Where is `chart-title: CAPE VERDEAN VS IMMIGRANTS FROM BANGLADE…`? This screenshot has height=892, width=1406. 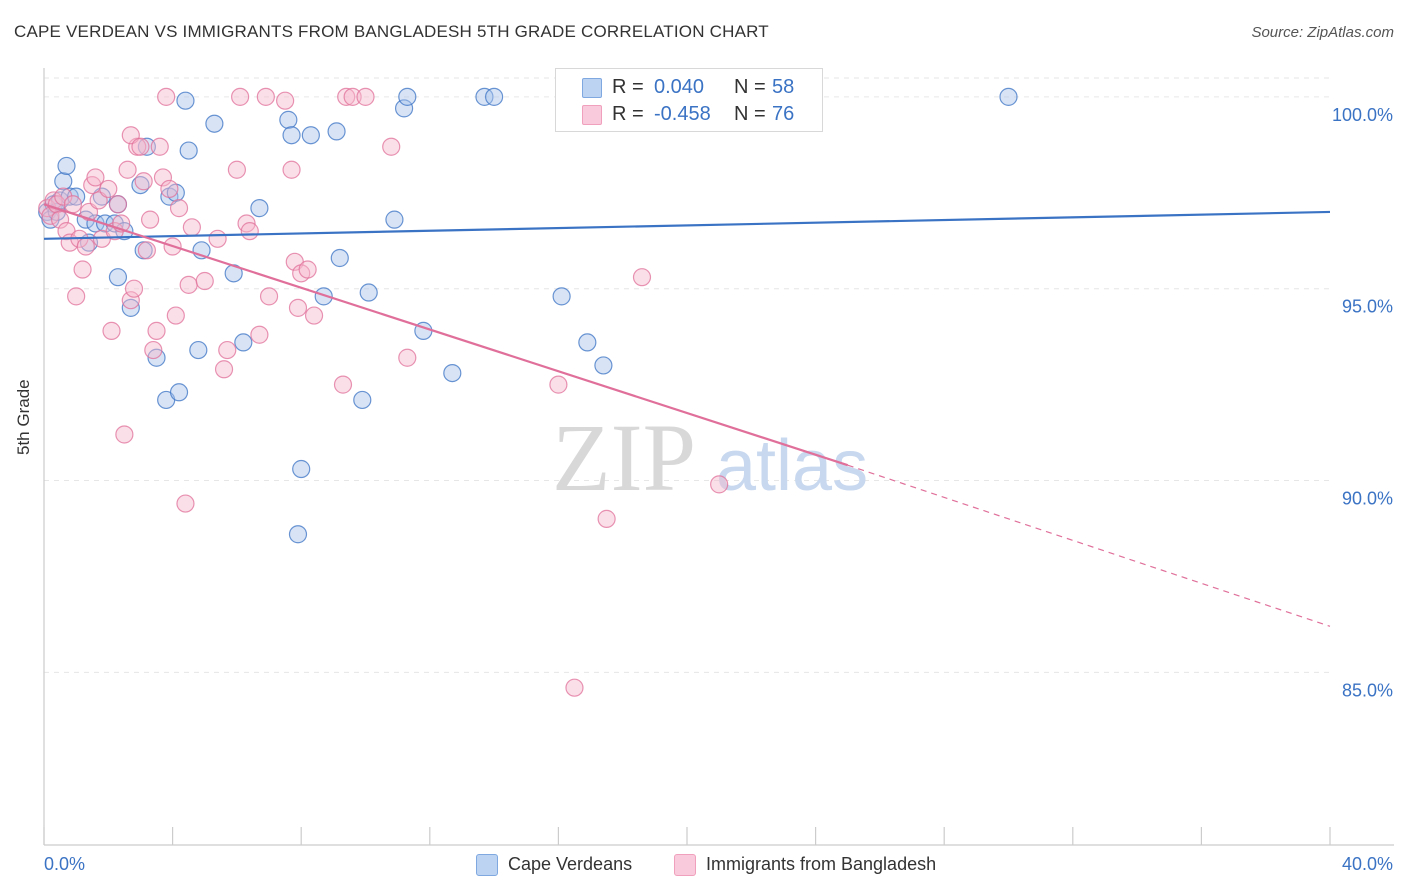
chart-title: CAPE VERDEAN VS IMMIGRANTS FROM BANGLADE… is located at coordinates (391, 31).